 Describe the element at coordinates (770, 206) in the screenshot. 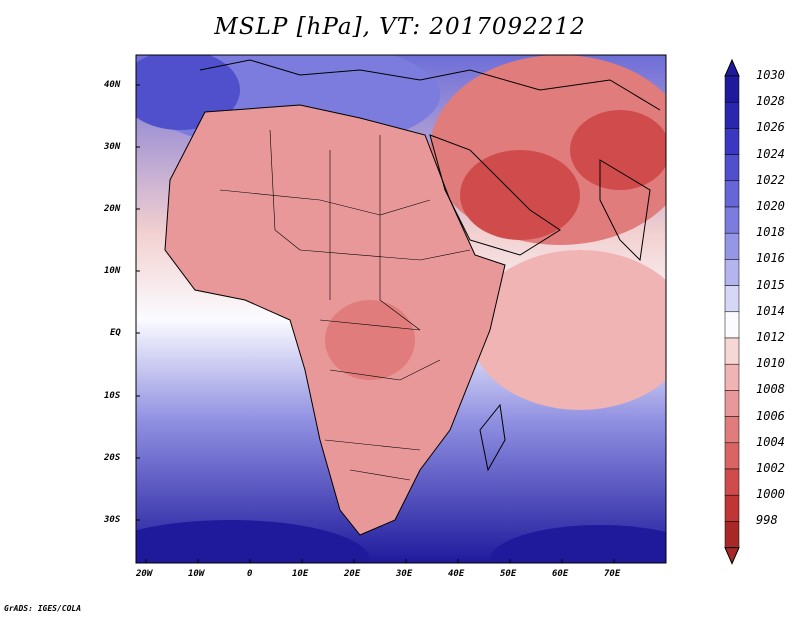

I see `colorbar-label: 1020` at that location.